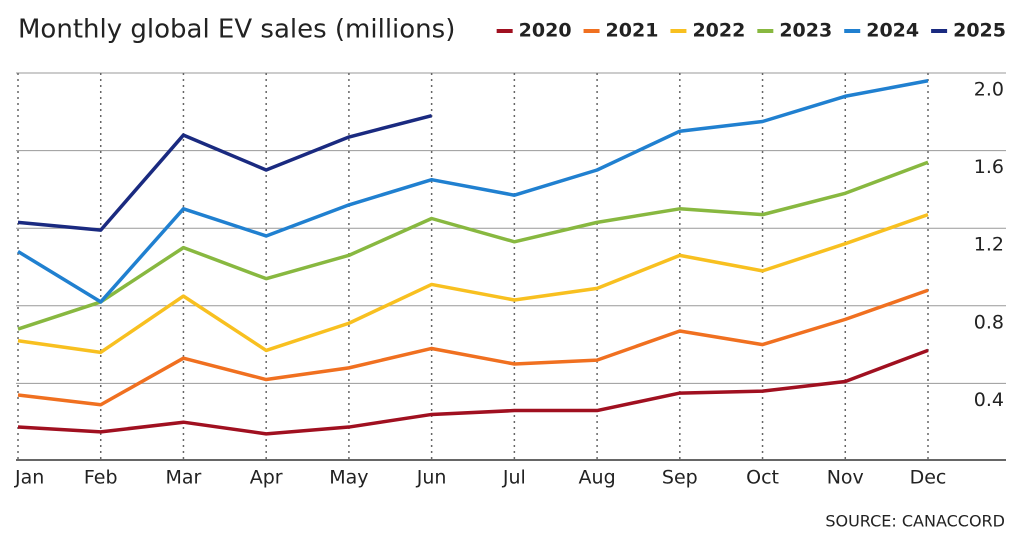 The height and width of the screenshot is (552, 1024). What do you see at coordinates (29, 478) in the screenshot?
I see `x-tick-label: Jan` at bounding box center [29, 478].